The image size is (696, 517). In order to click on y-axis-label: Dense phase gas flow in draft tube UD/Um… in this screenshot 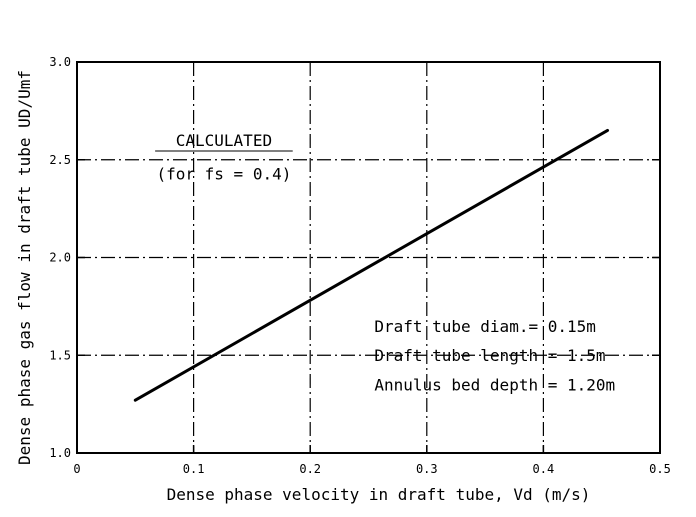, I will do `click(24, 267)`.